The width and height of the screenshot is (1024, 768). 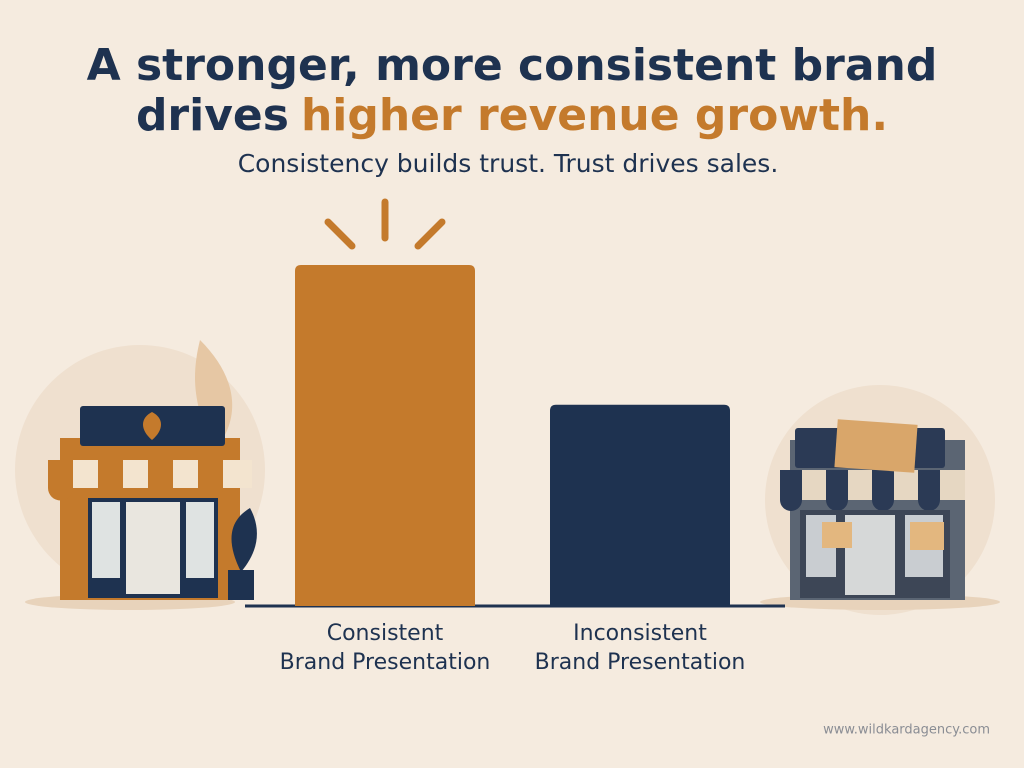 What do you see at coordinates (512, 65) in the screenshot?
I see `title: A stronger, more consistent brand` at bounding box center [512, 65].